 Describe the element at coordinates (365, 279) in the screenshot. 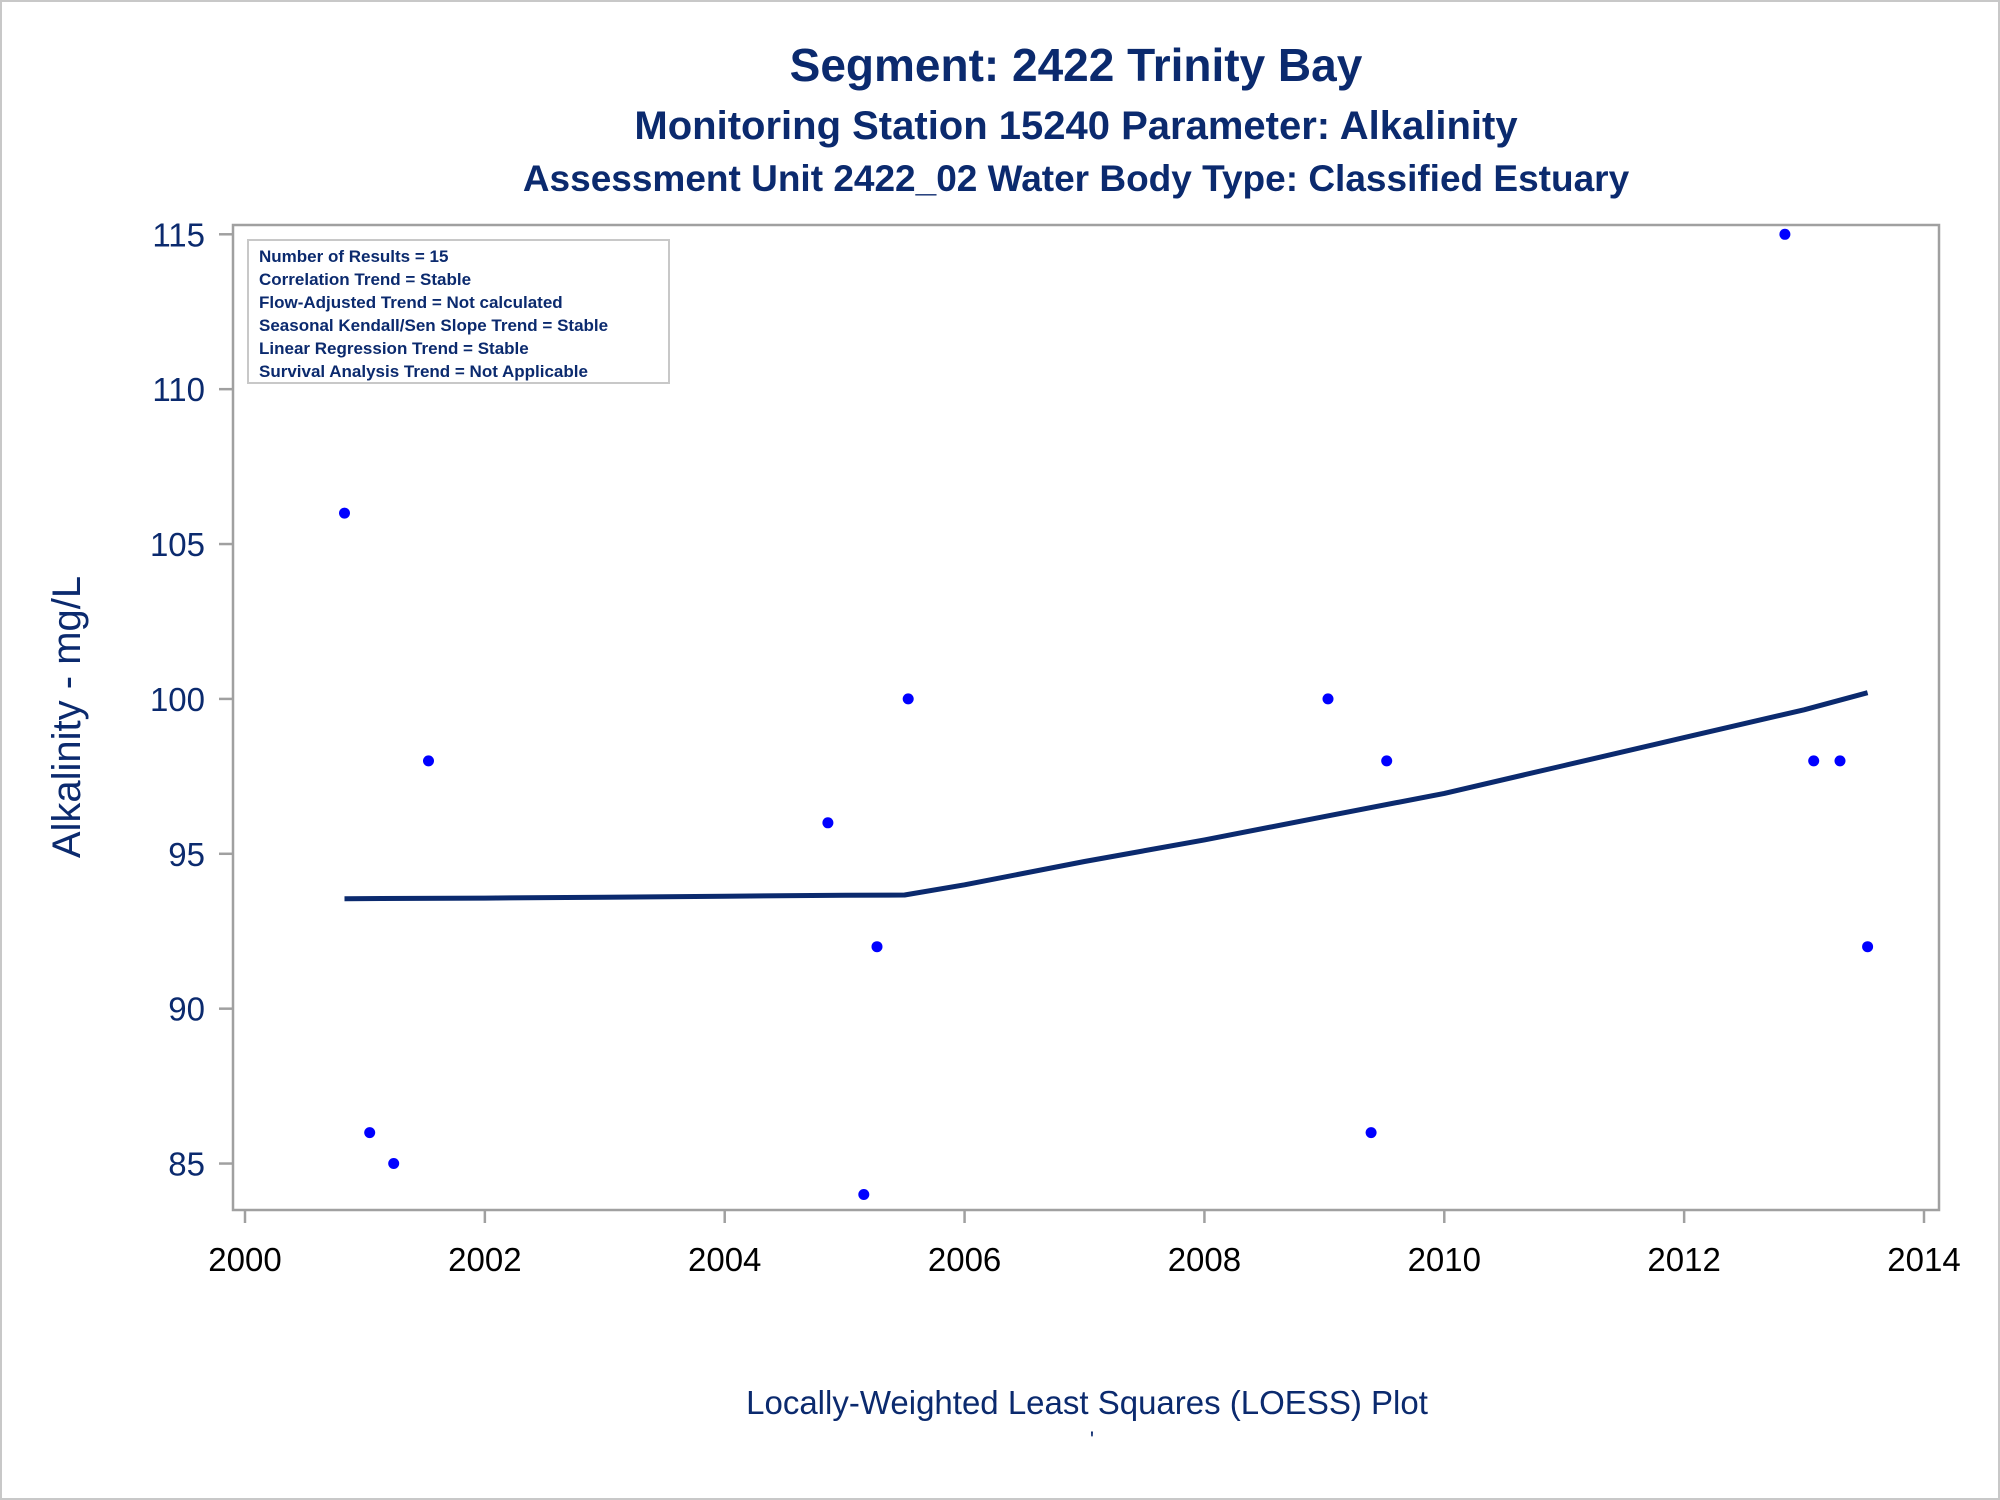

I see `stats-line-correlation: Correlation Trend = Stable` at that location.